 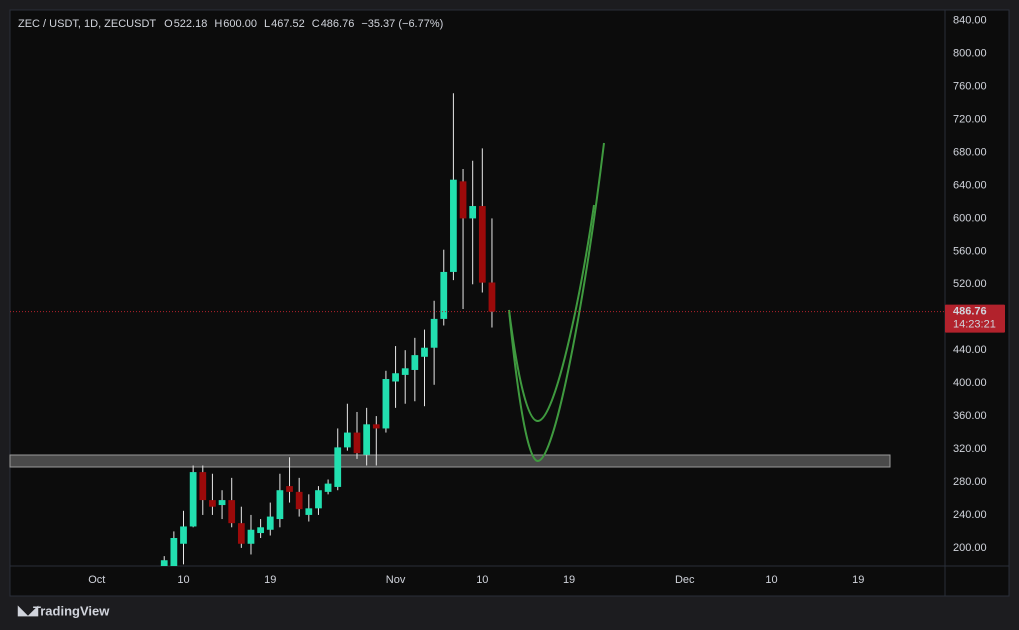 I want to click on y-tick-label: 600.00, so click(x=970, y=218).